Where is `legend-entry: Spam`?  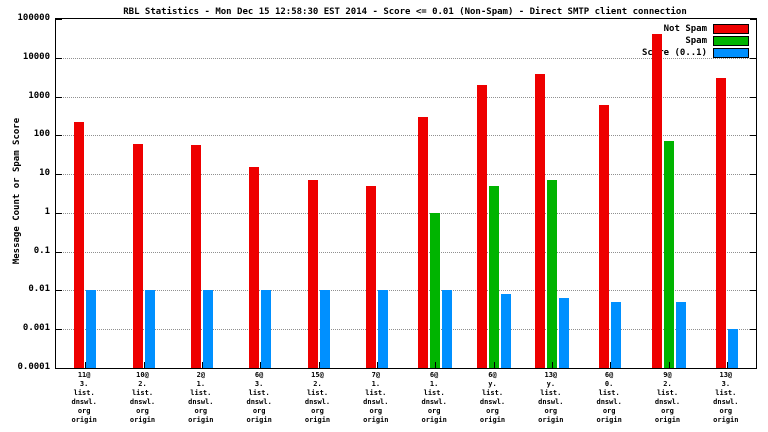
legend-entry: Spam is located at coordinates (695, 41).